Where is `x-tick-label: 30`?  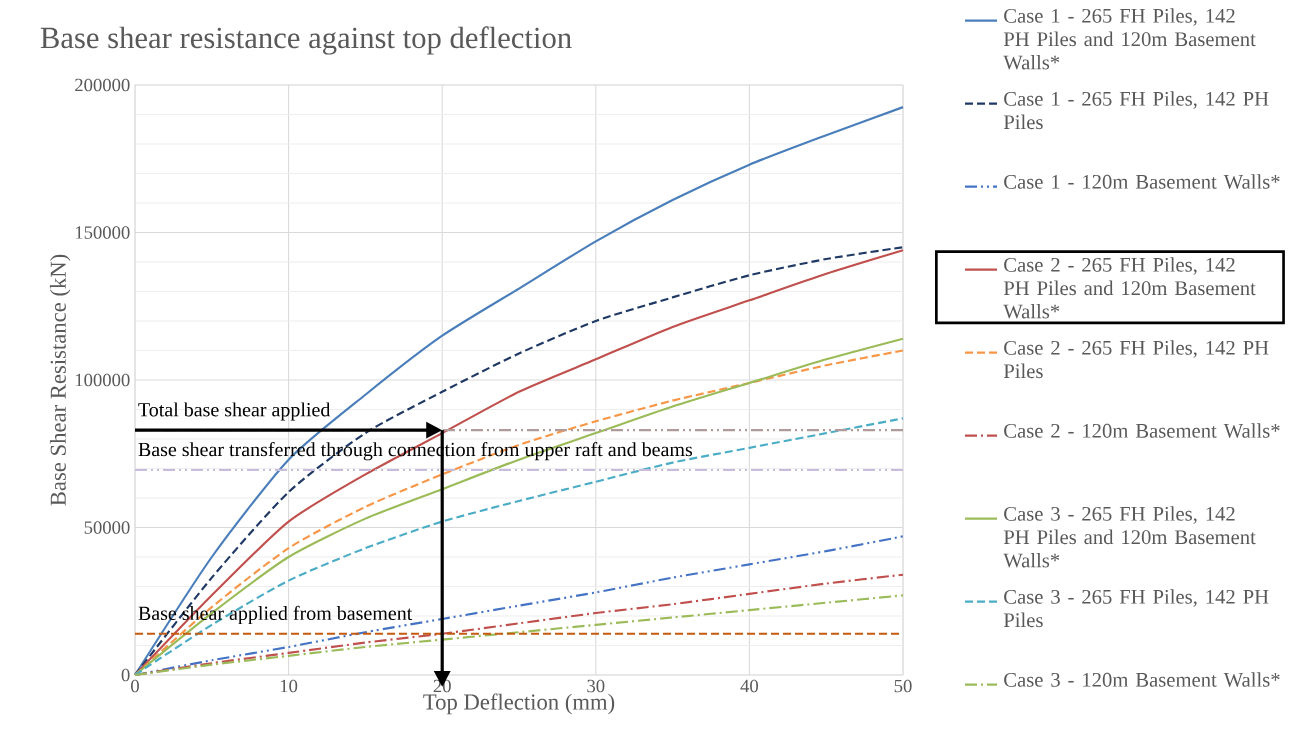
x-tick-label: 30 is located at coordinates (596, 686).